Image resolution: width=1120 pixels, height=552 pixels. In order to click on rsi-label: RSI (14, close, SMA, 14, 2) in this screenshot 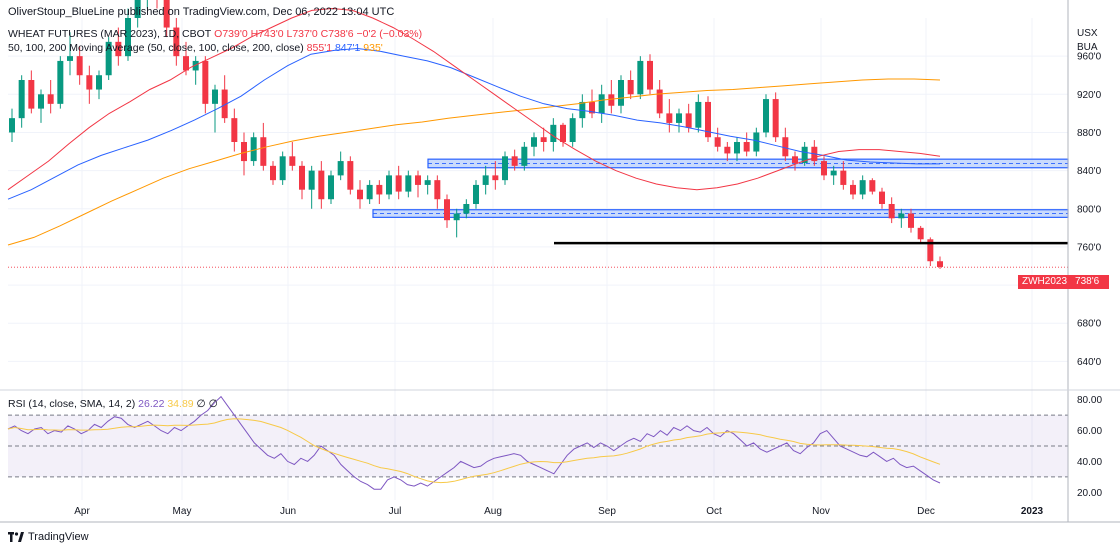, I will do `click(72, 404)`.